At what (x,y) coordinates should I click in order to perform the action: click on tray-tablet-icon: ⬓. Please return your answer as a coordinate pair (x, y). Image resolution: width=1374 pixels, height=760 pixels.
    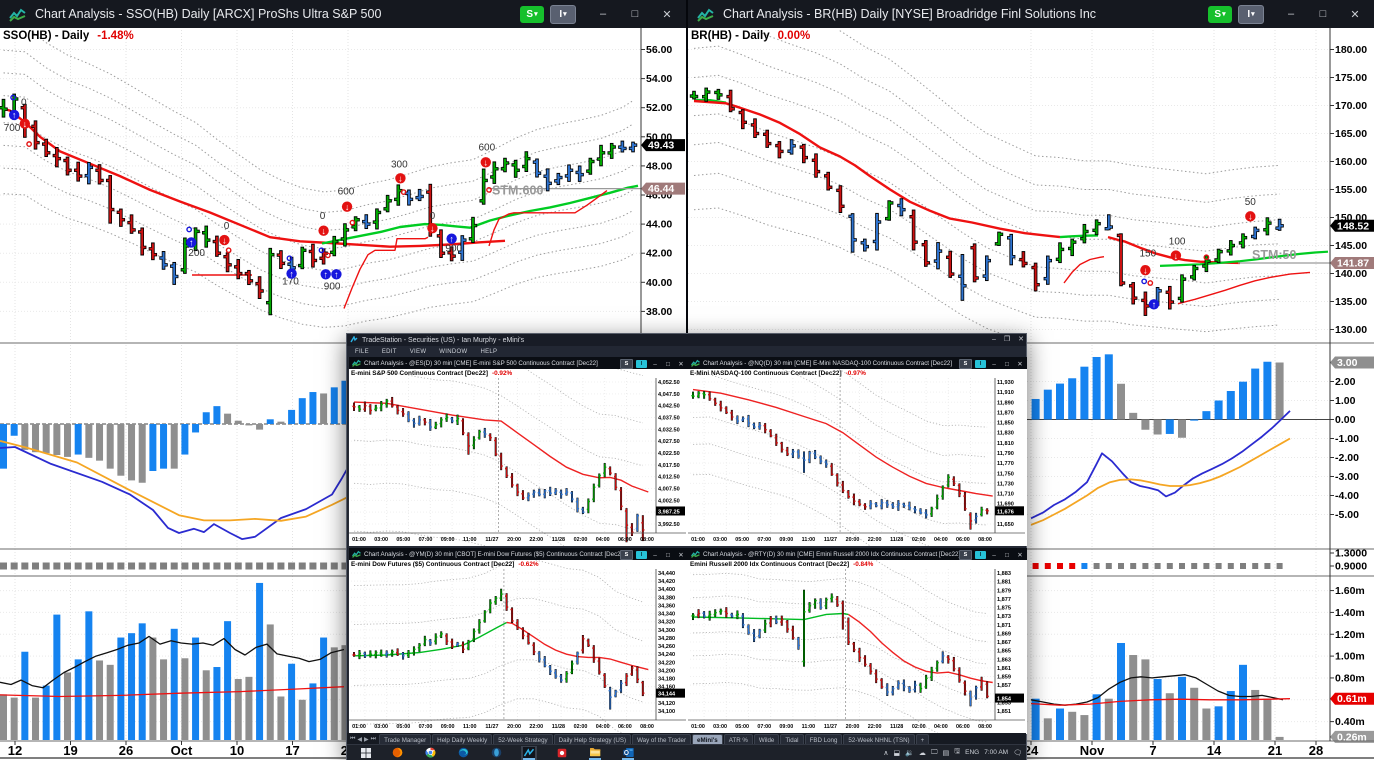
    Looking at the image, I should click on (897, 753).